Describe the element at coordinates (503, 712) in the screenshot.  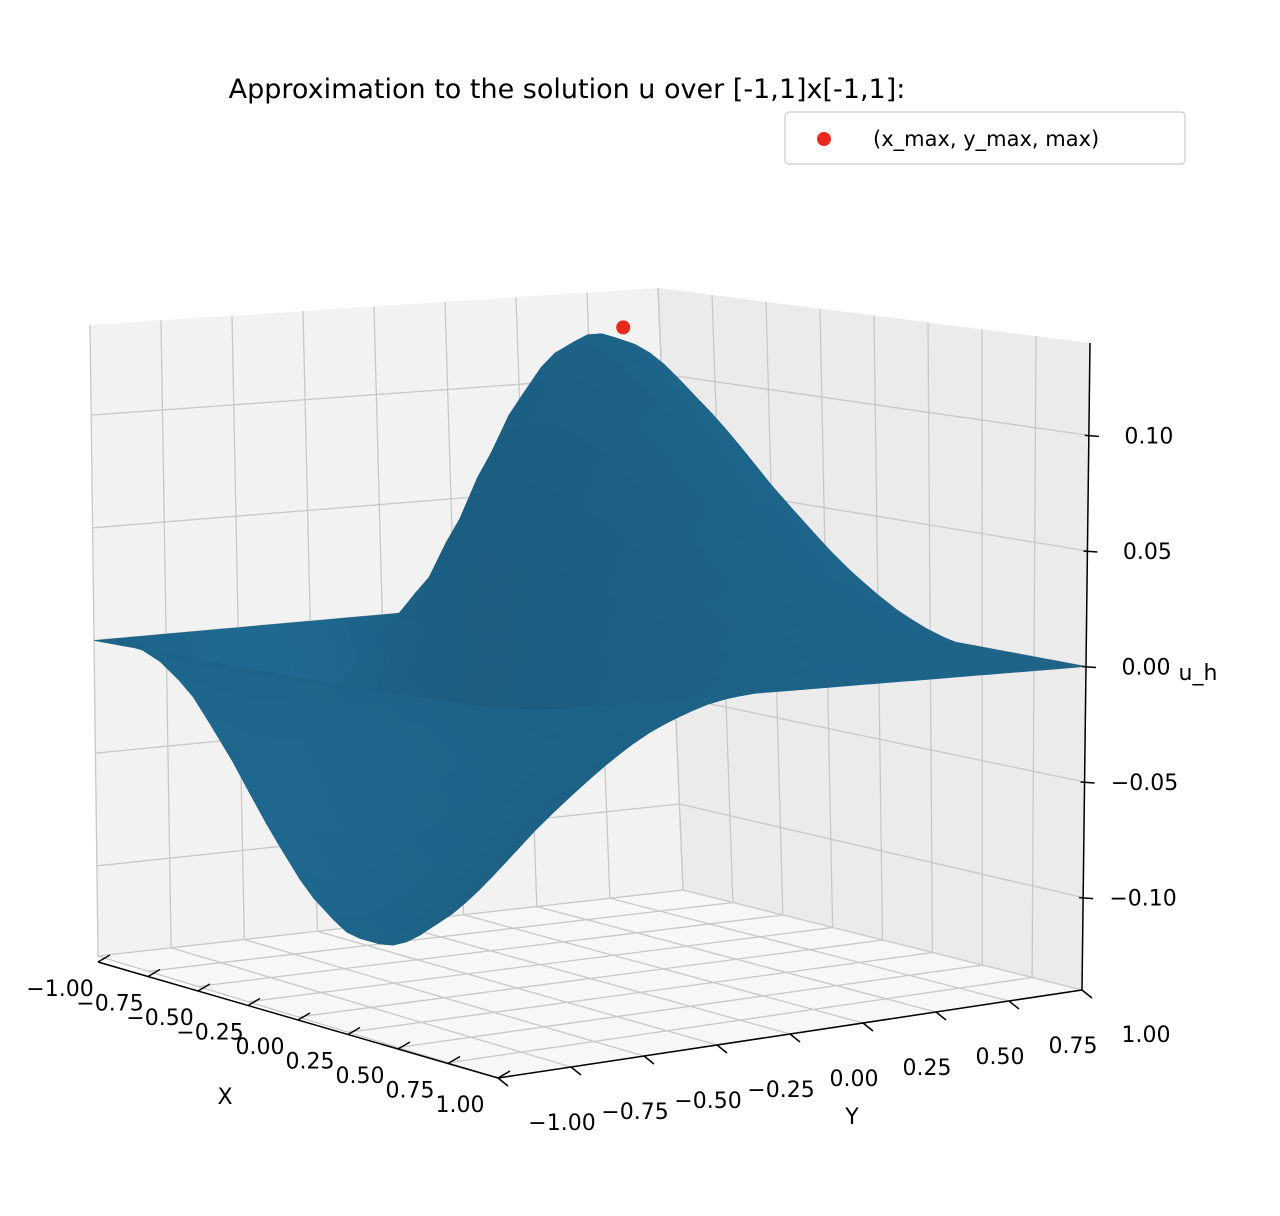
I see `surface-patch` at that location.